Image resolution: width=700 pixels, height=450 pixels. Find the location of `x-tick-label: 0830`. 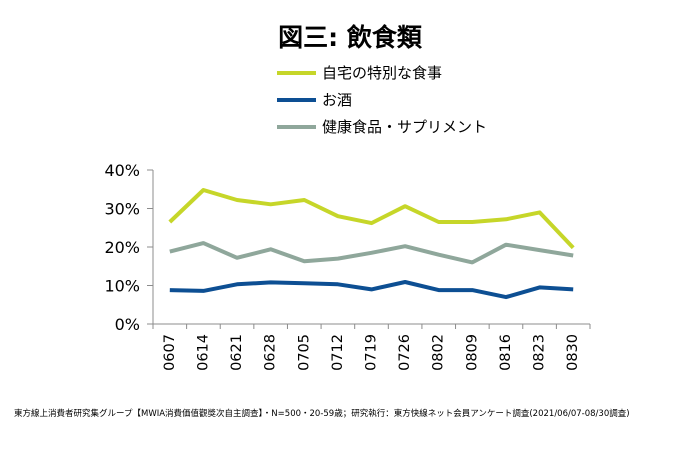

x-tick-label: 0830 is located at coordinates (573, 352).